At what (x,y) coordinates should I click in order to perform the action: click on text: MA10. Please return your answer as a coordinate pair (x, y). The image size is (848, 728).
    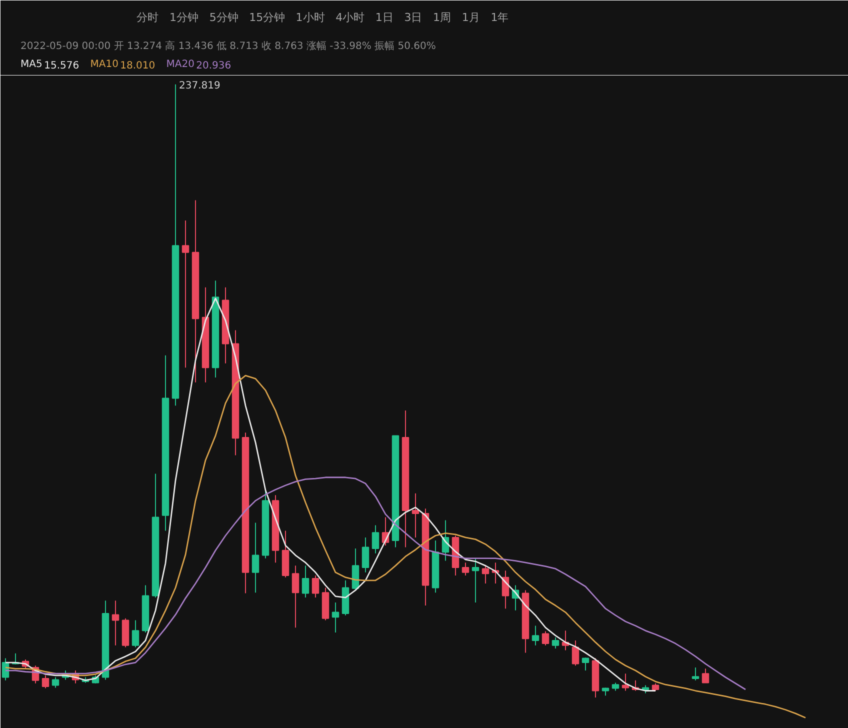
    Looking at the image, I should click on (104, 64).